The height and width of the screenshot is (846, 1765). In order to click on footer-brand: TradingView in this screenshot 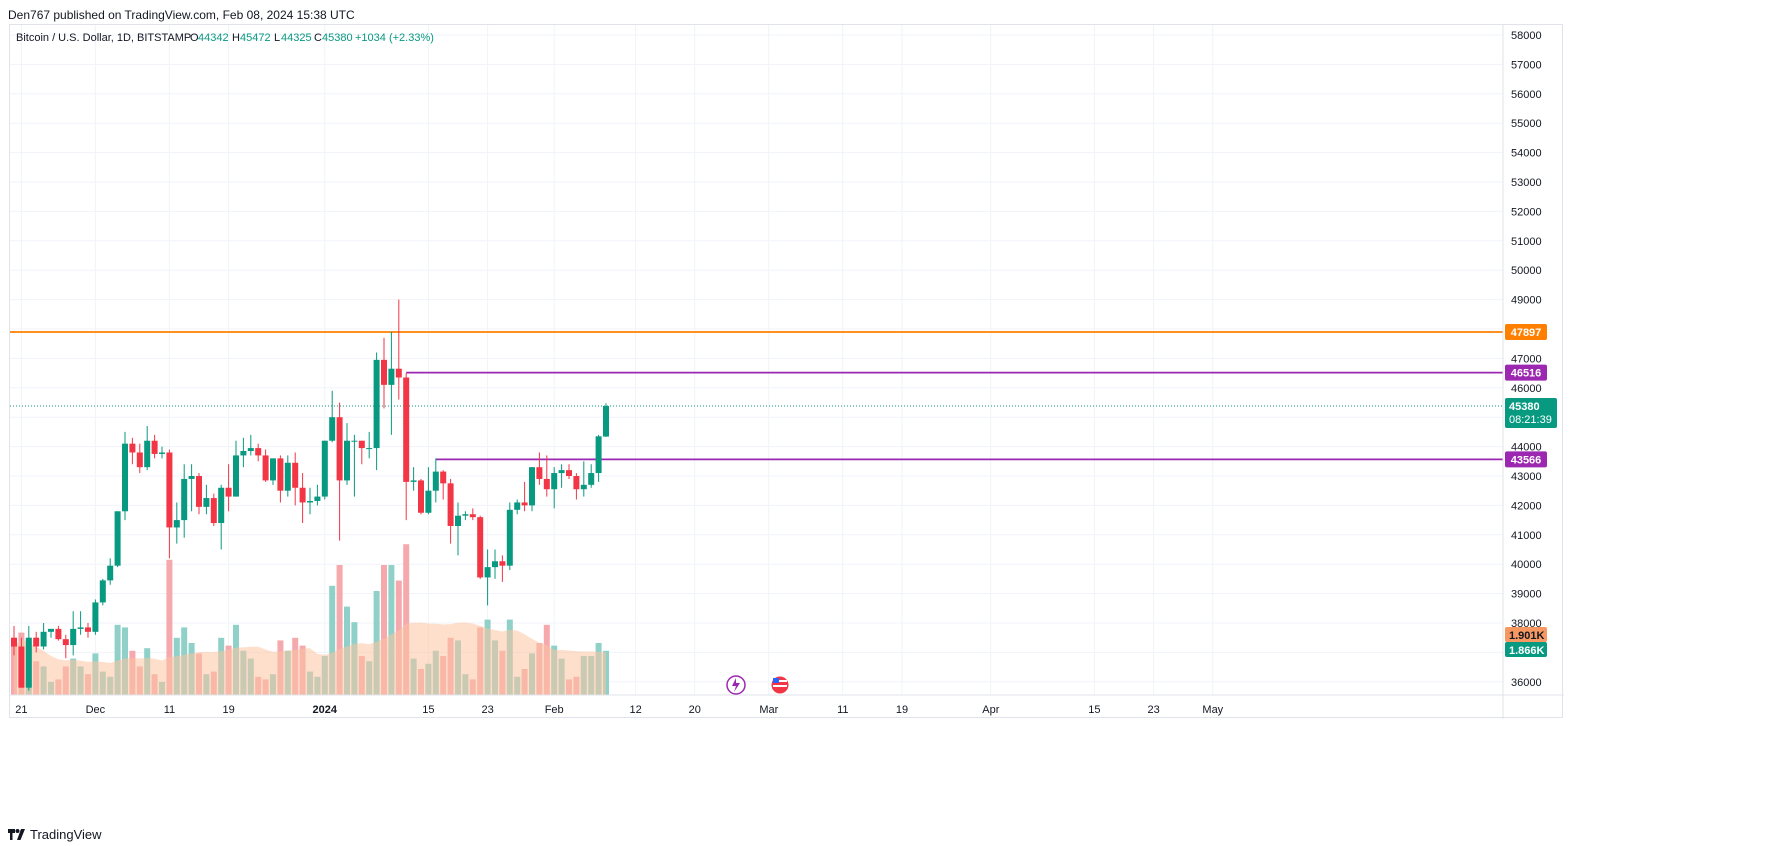, I will do `click(55, 834)`.